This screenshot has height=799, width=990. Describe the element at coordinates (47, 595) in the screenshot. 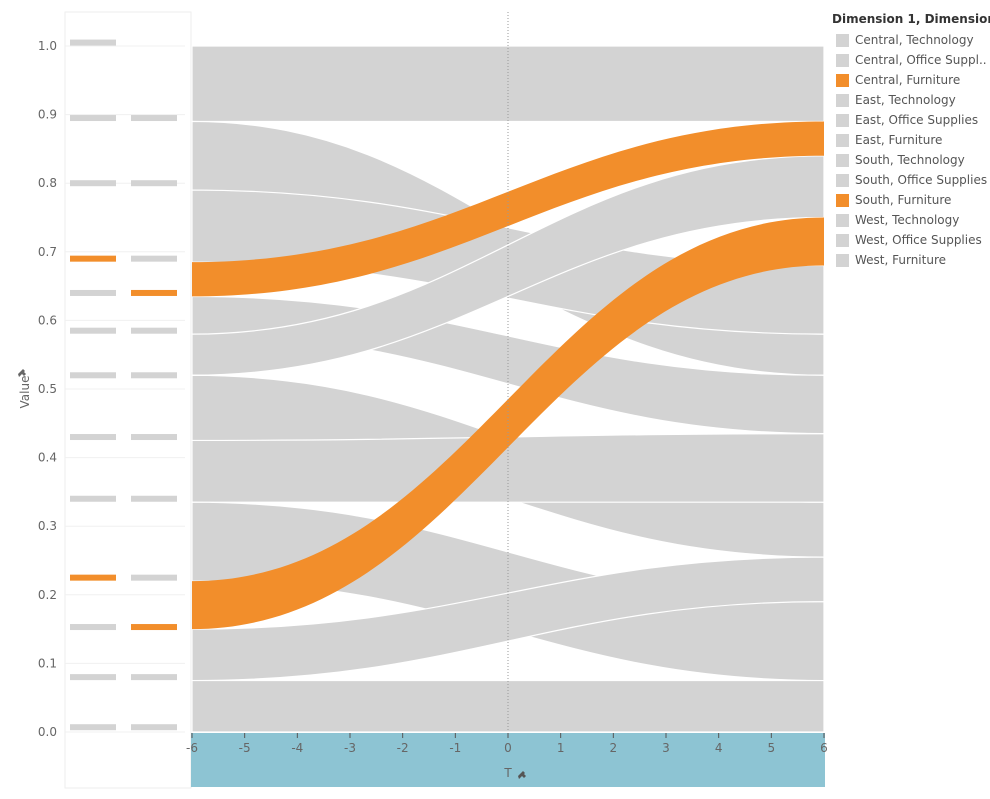

I see `y-tick-label: 0.2` at that location.